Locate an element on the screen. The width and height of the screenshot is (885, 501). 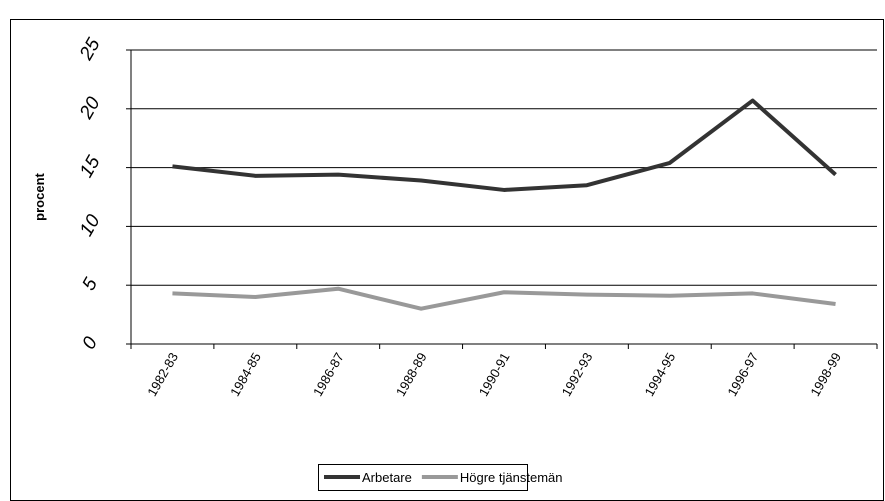
legend-label: Högre tjänstemän is located at coordinates (511, 477).